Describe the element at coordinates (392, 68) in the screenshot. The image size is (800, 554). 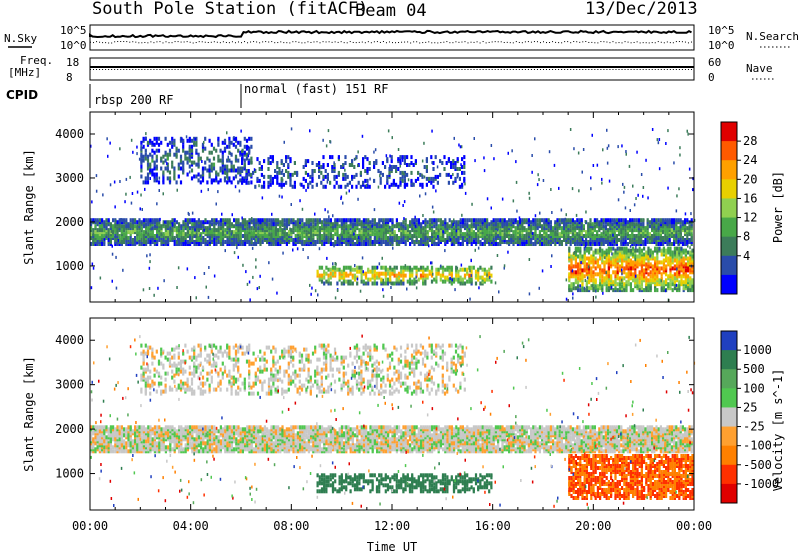
I see `freq-strip` at that location.